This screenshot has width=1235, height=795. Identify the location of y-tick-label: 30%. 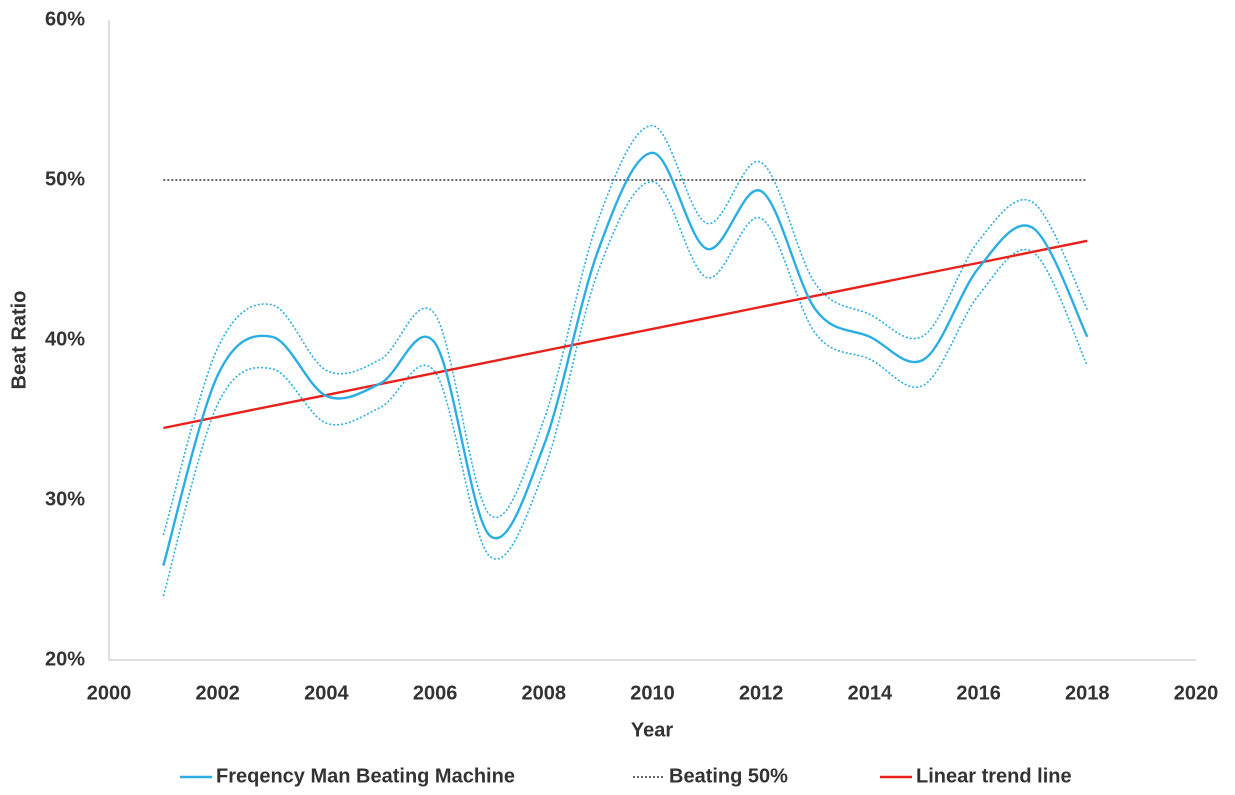
(65, 499).